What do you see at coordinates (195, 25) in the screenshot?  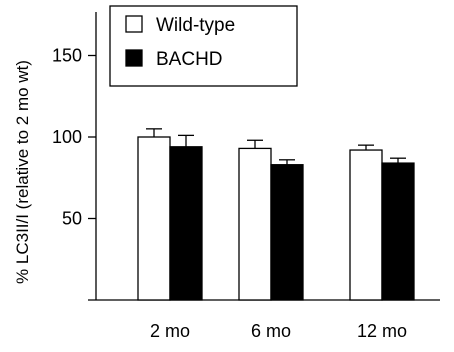 I see `legend-label-wild-type: Wild-type` at bounding box center [195, 25].